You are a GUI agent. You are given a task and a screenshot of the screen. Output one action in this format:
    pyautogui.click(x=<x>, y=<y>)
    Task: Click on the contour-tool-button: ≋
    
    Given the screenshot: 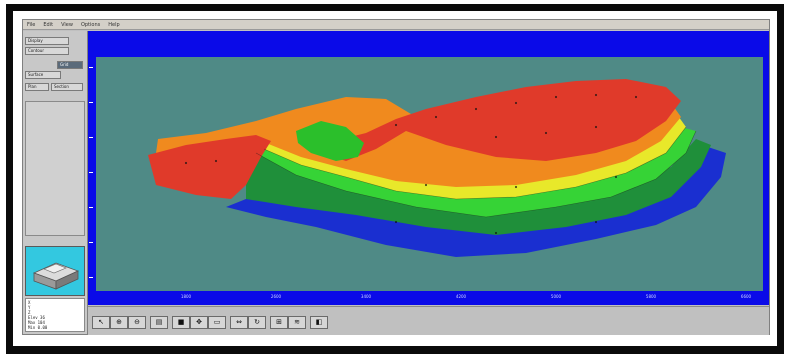 What is the action you would take?
    pyautogui.click(x=297, y=322)
    